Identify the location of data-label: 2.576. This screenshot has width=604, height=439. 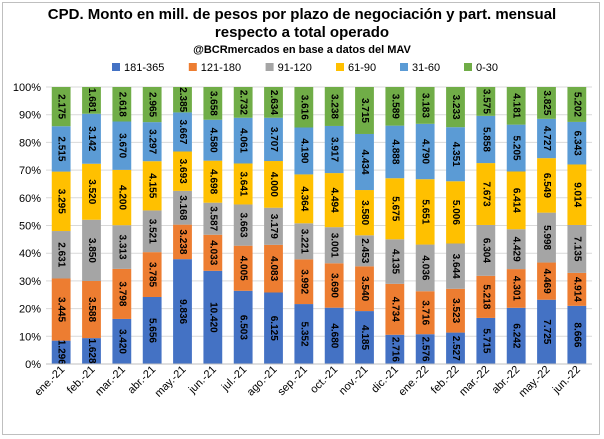
(425, 349).